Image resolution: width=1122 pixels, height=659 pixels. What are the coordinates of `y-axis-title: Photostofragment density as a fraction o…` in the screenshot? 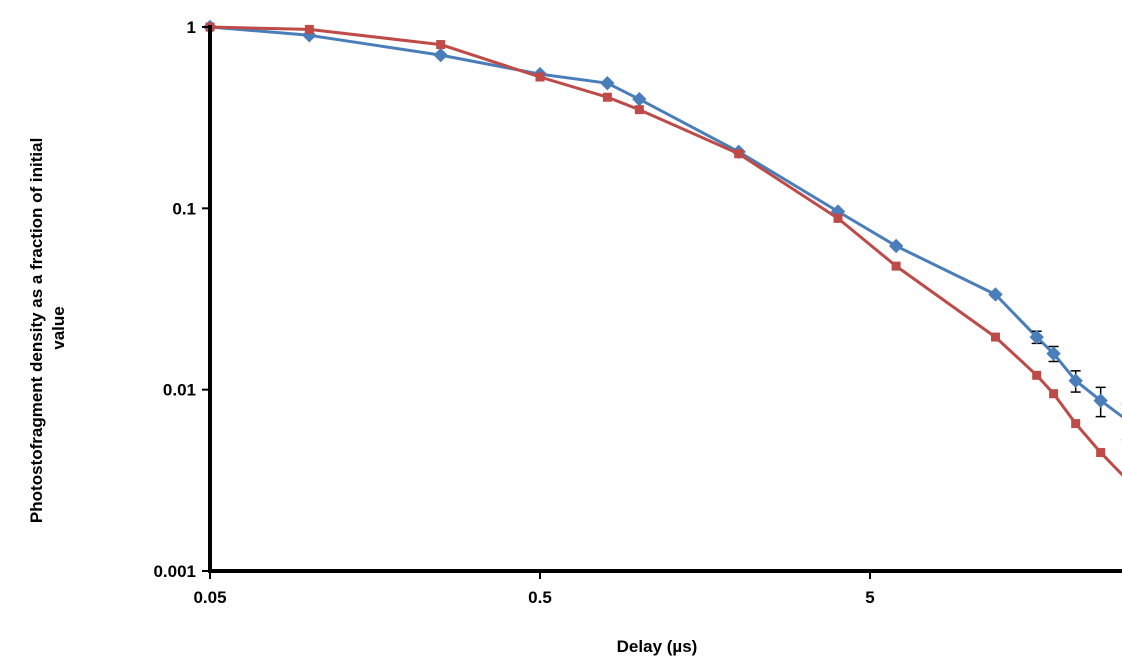 It's located at (47, 328).